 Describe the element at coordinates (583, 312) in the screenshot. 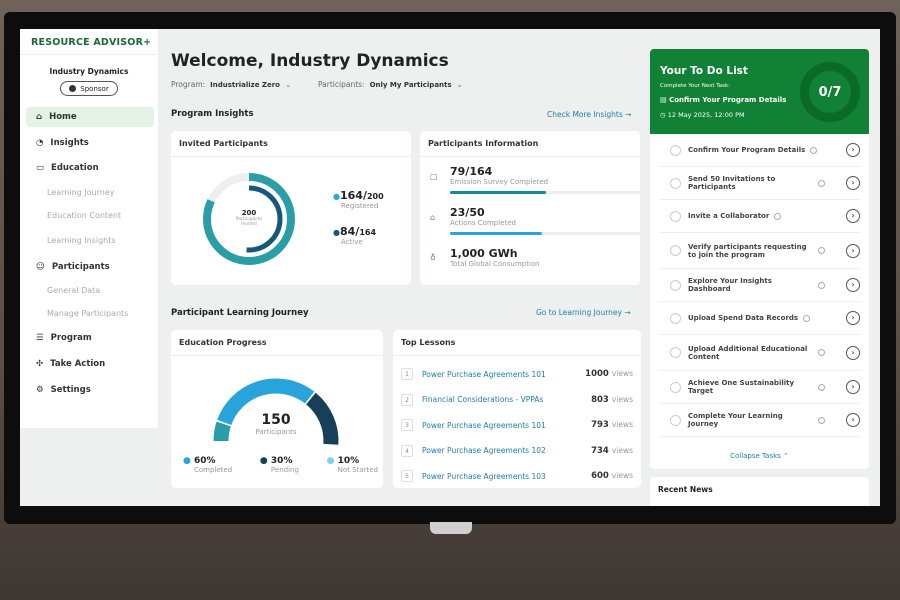

I see `go-to-learning-journey-link: Go to Learning Journey →` at that location.